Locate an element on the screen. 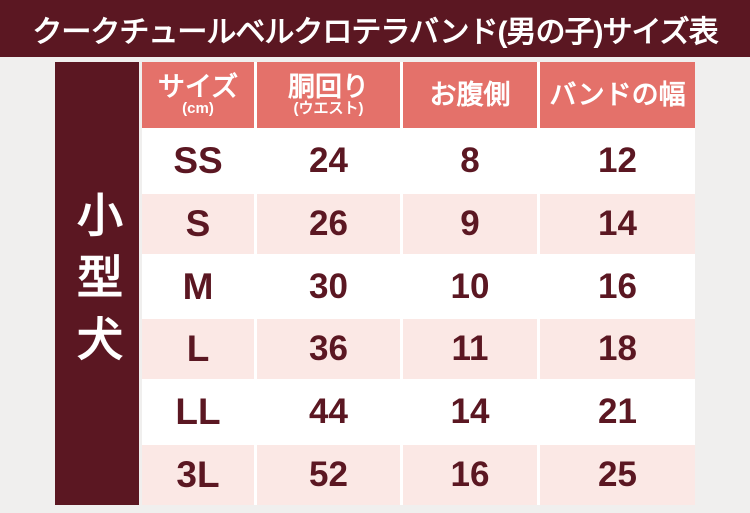  cell-waist-3l: 52 is located at coordinates (328, 475).